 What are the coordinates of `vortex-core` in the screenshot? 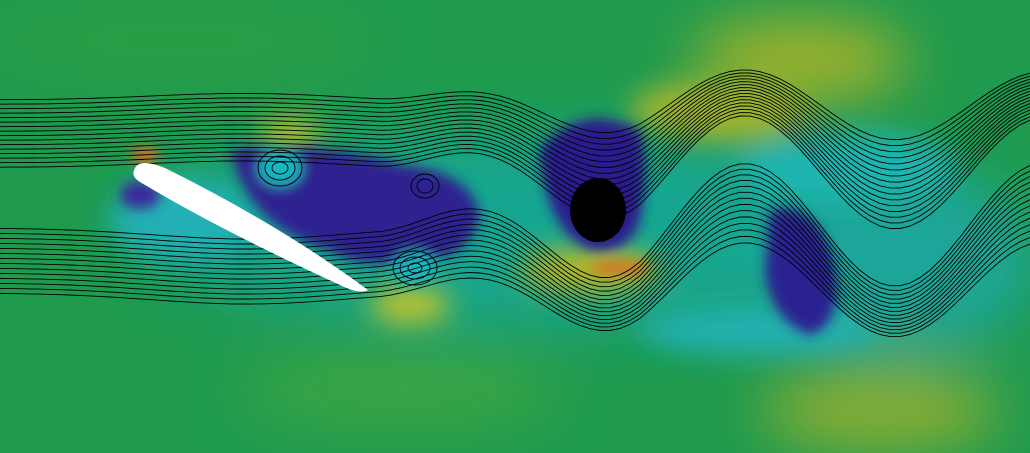 It's located at (598, 210).